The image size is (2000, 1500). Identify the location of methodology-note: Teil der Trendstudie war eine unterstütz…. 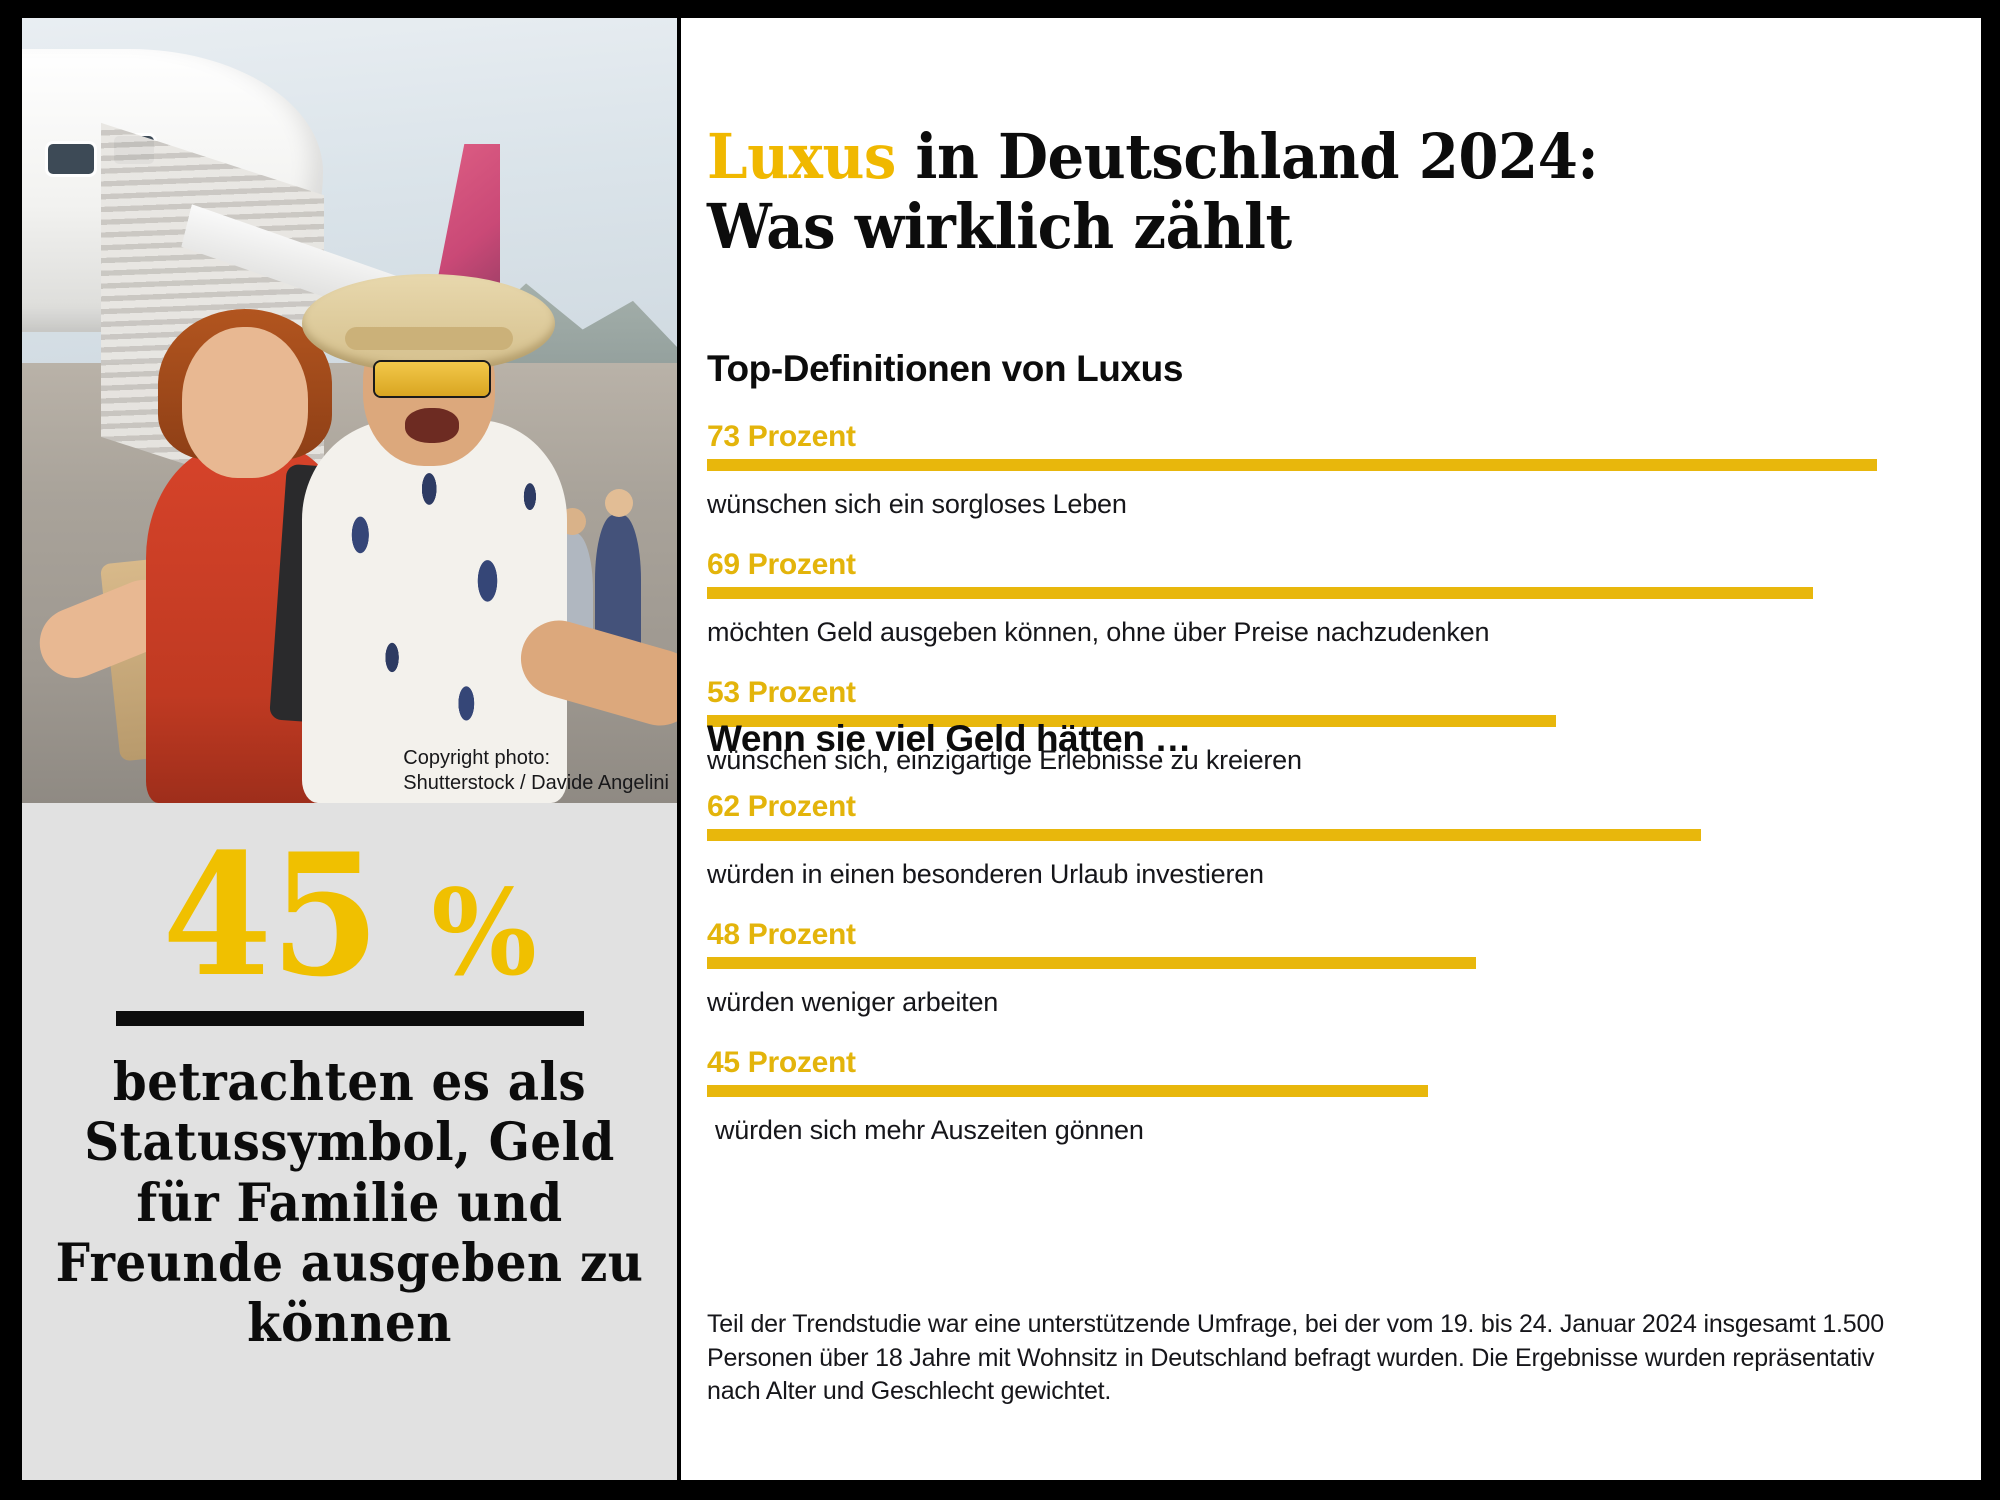
(1295, 1357).